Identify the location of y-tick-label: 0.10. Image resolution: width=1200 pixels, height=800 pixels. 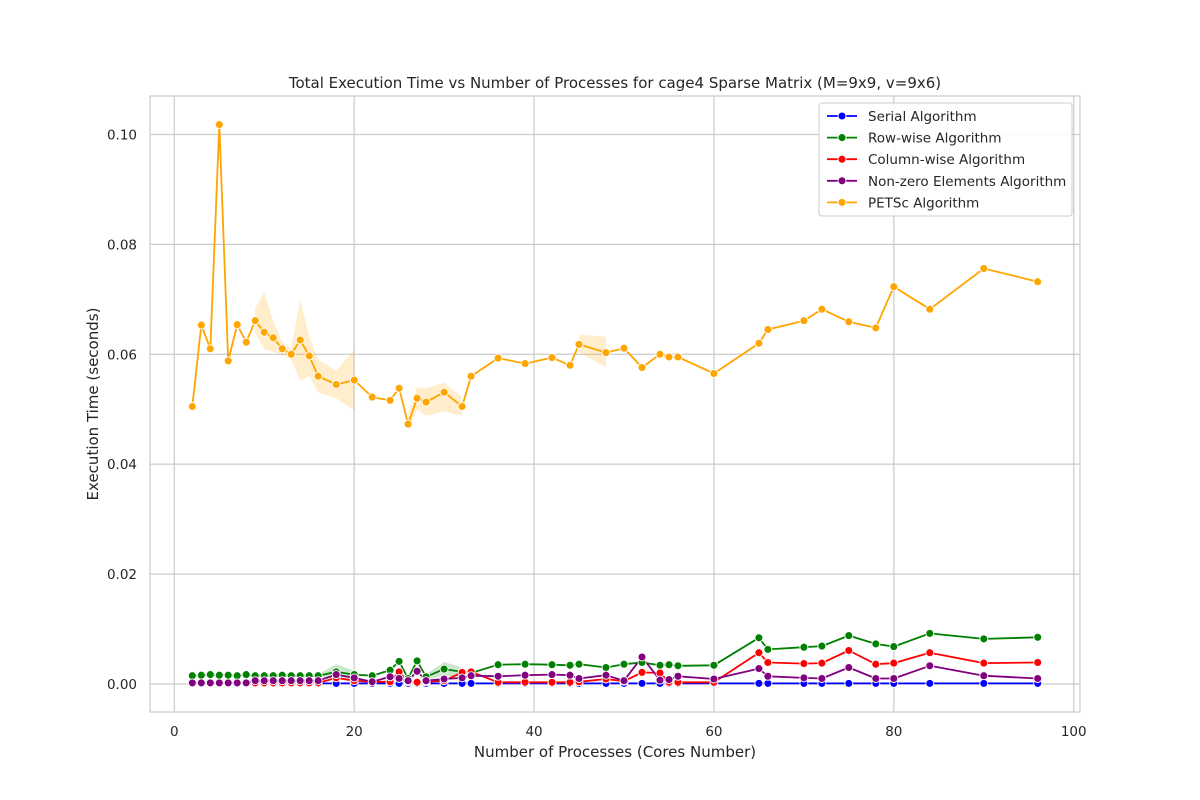
(122, 135).